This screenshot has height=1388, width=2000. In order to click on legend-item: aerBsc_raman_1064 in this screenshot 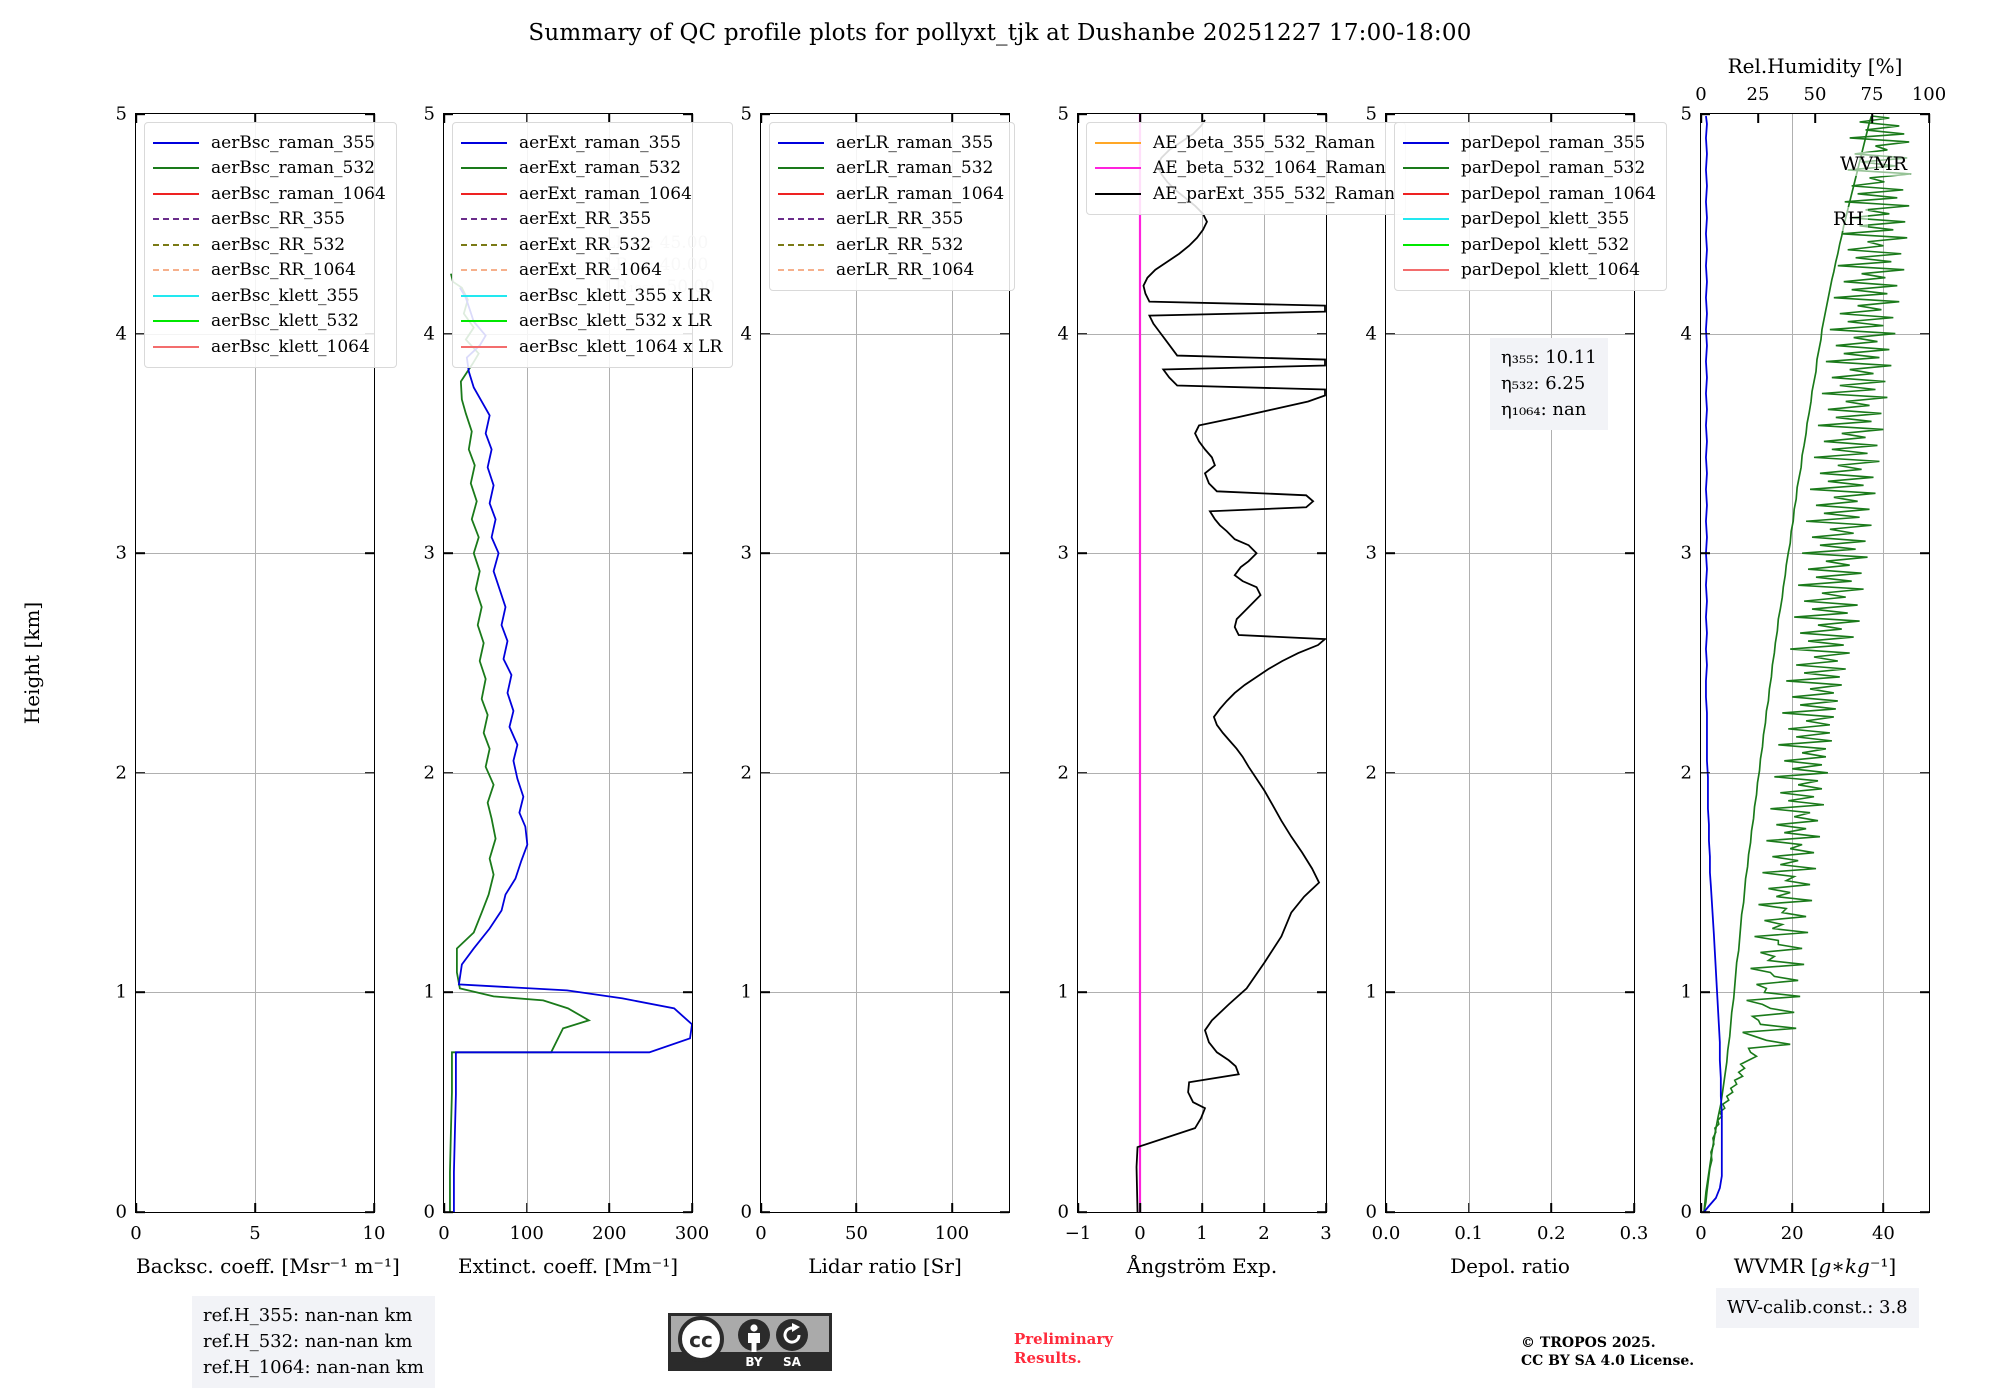, I will do `click(269, 194)`.